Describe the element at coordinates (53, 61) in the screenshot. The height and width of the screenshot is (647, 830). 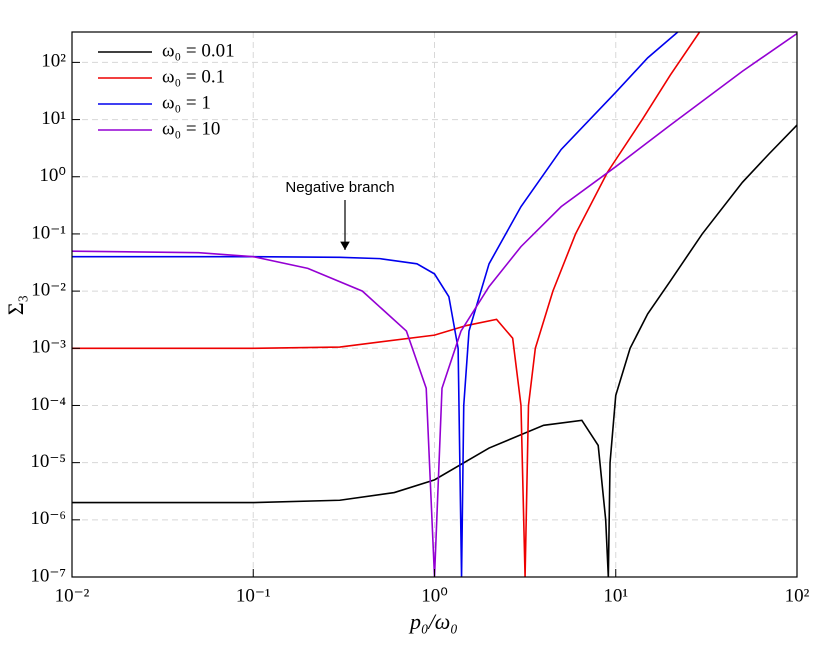
I see `y-tick-label: 10²` at that location.